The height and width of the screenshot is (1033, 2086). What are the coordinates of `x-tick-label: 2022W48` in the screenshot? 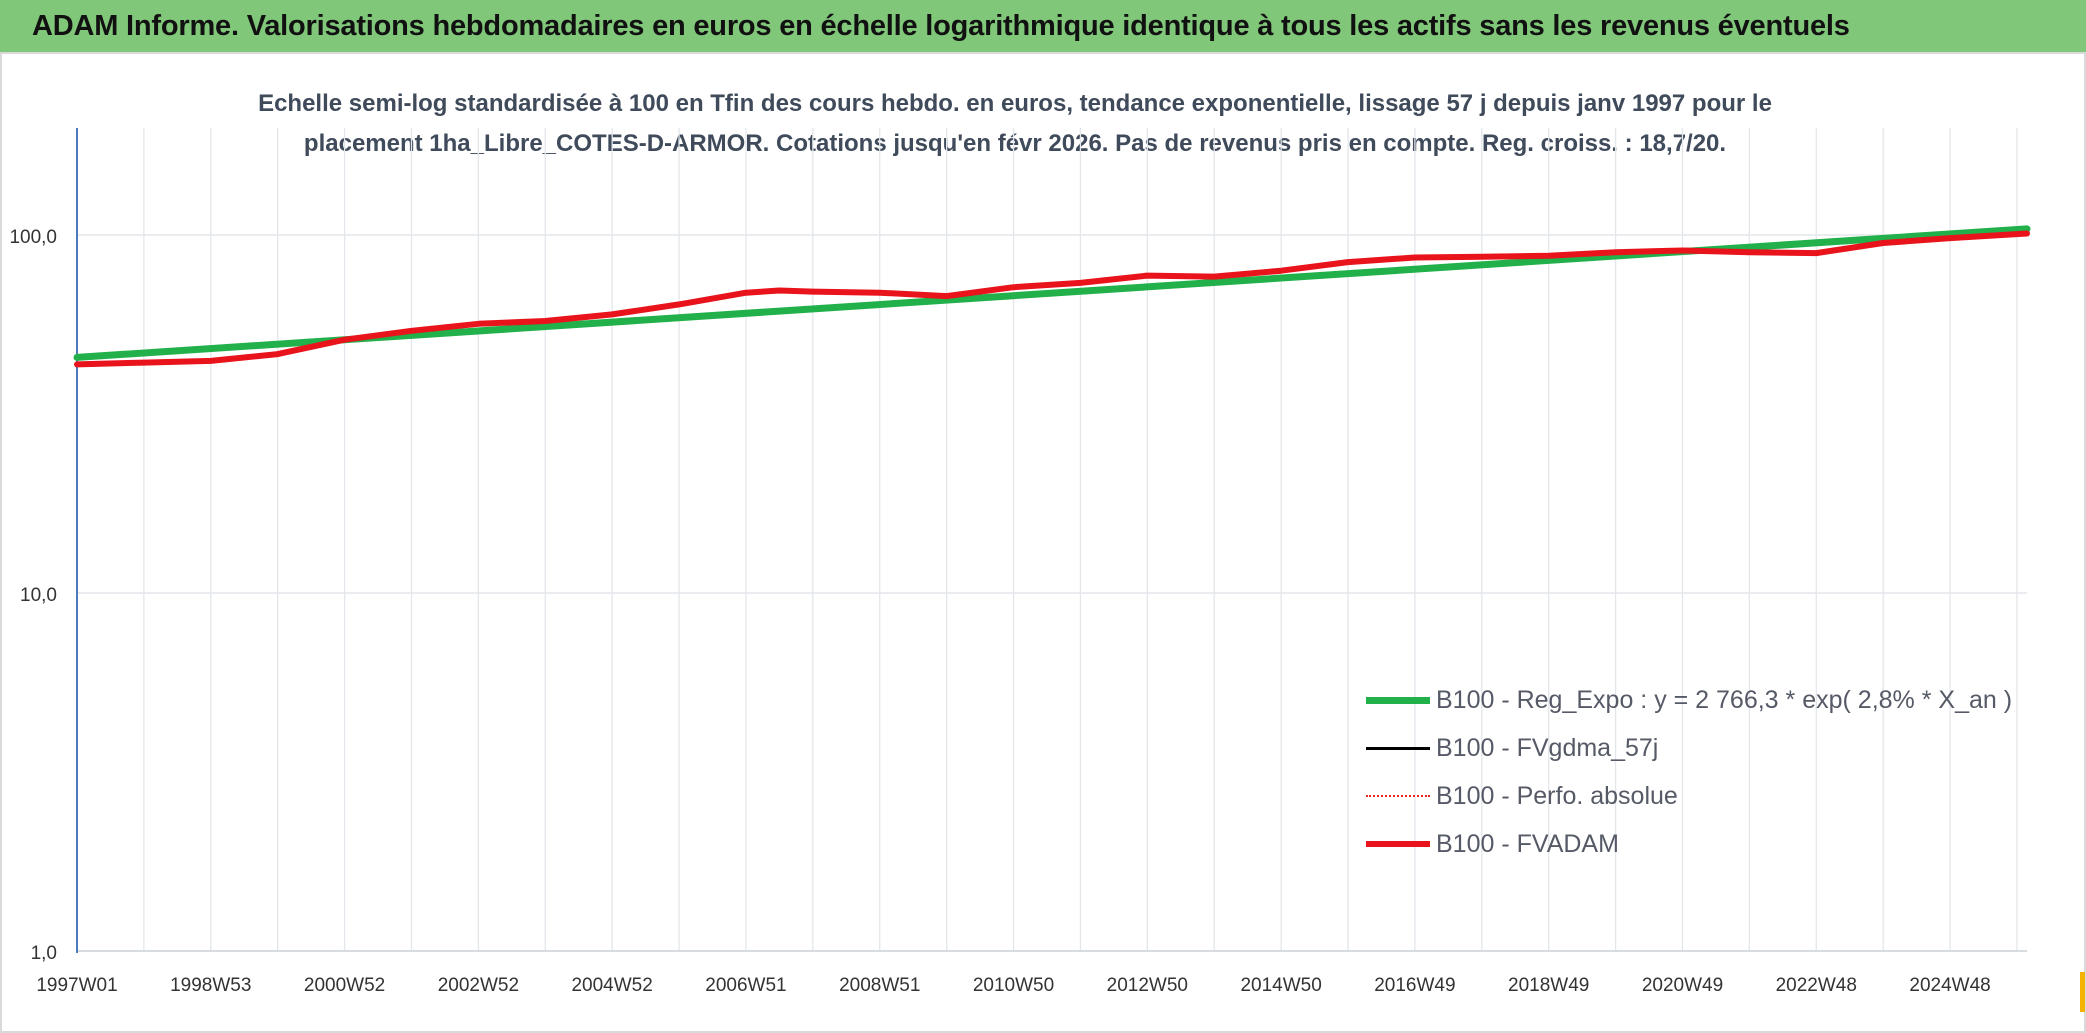 It's located at (1816, 985).